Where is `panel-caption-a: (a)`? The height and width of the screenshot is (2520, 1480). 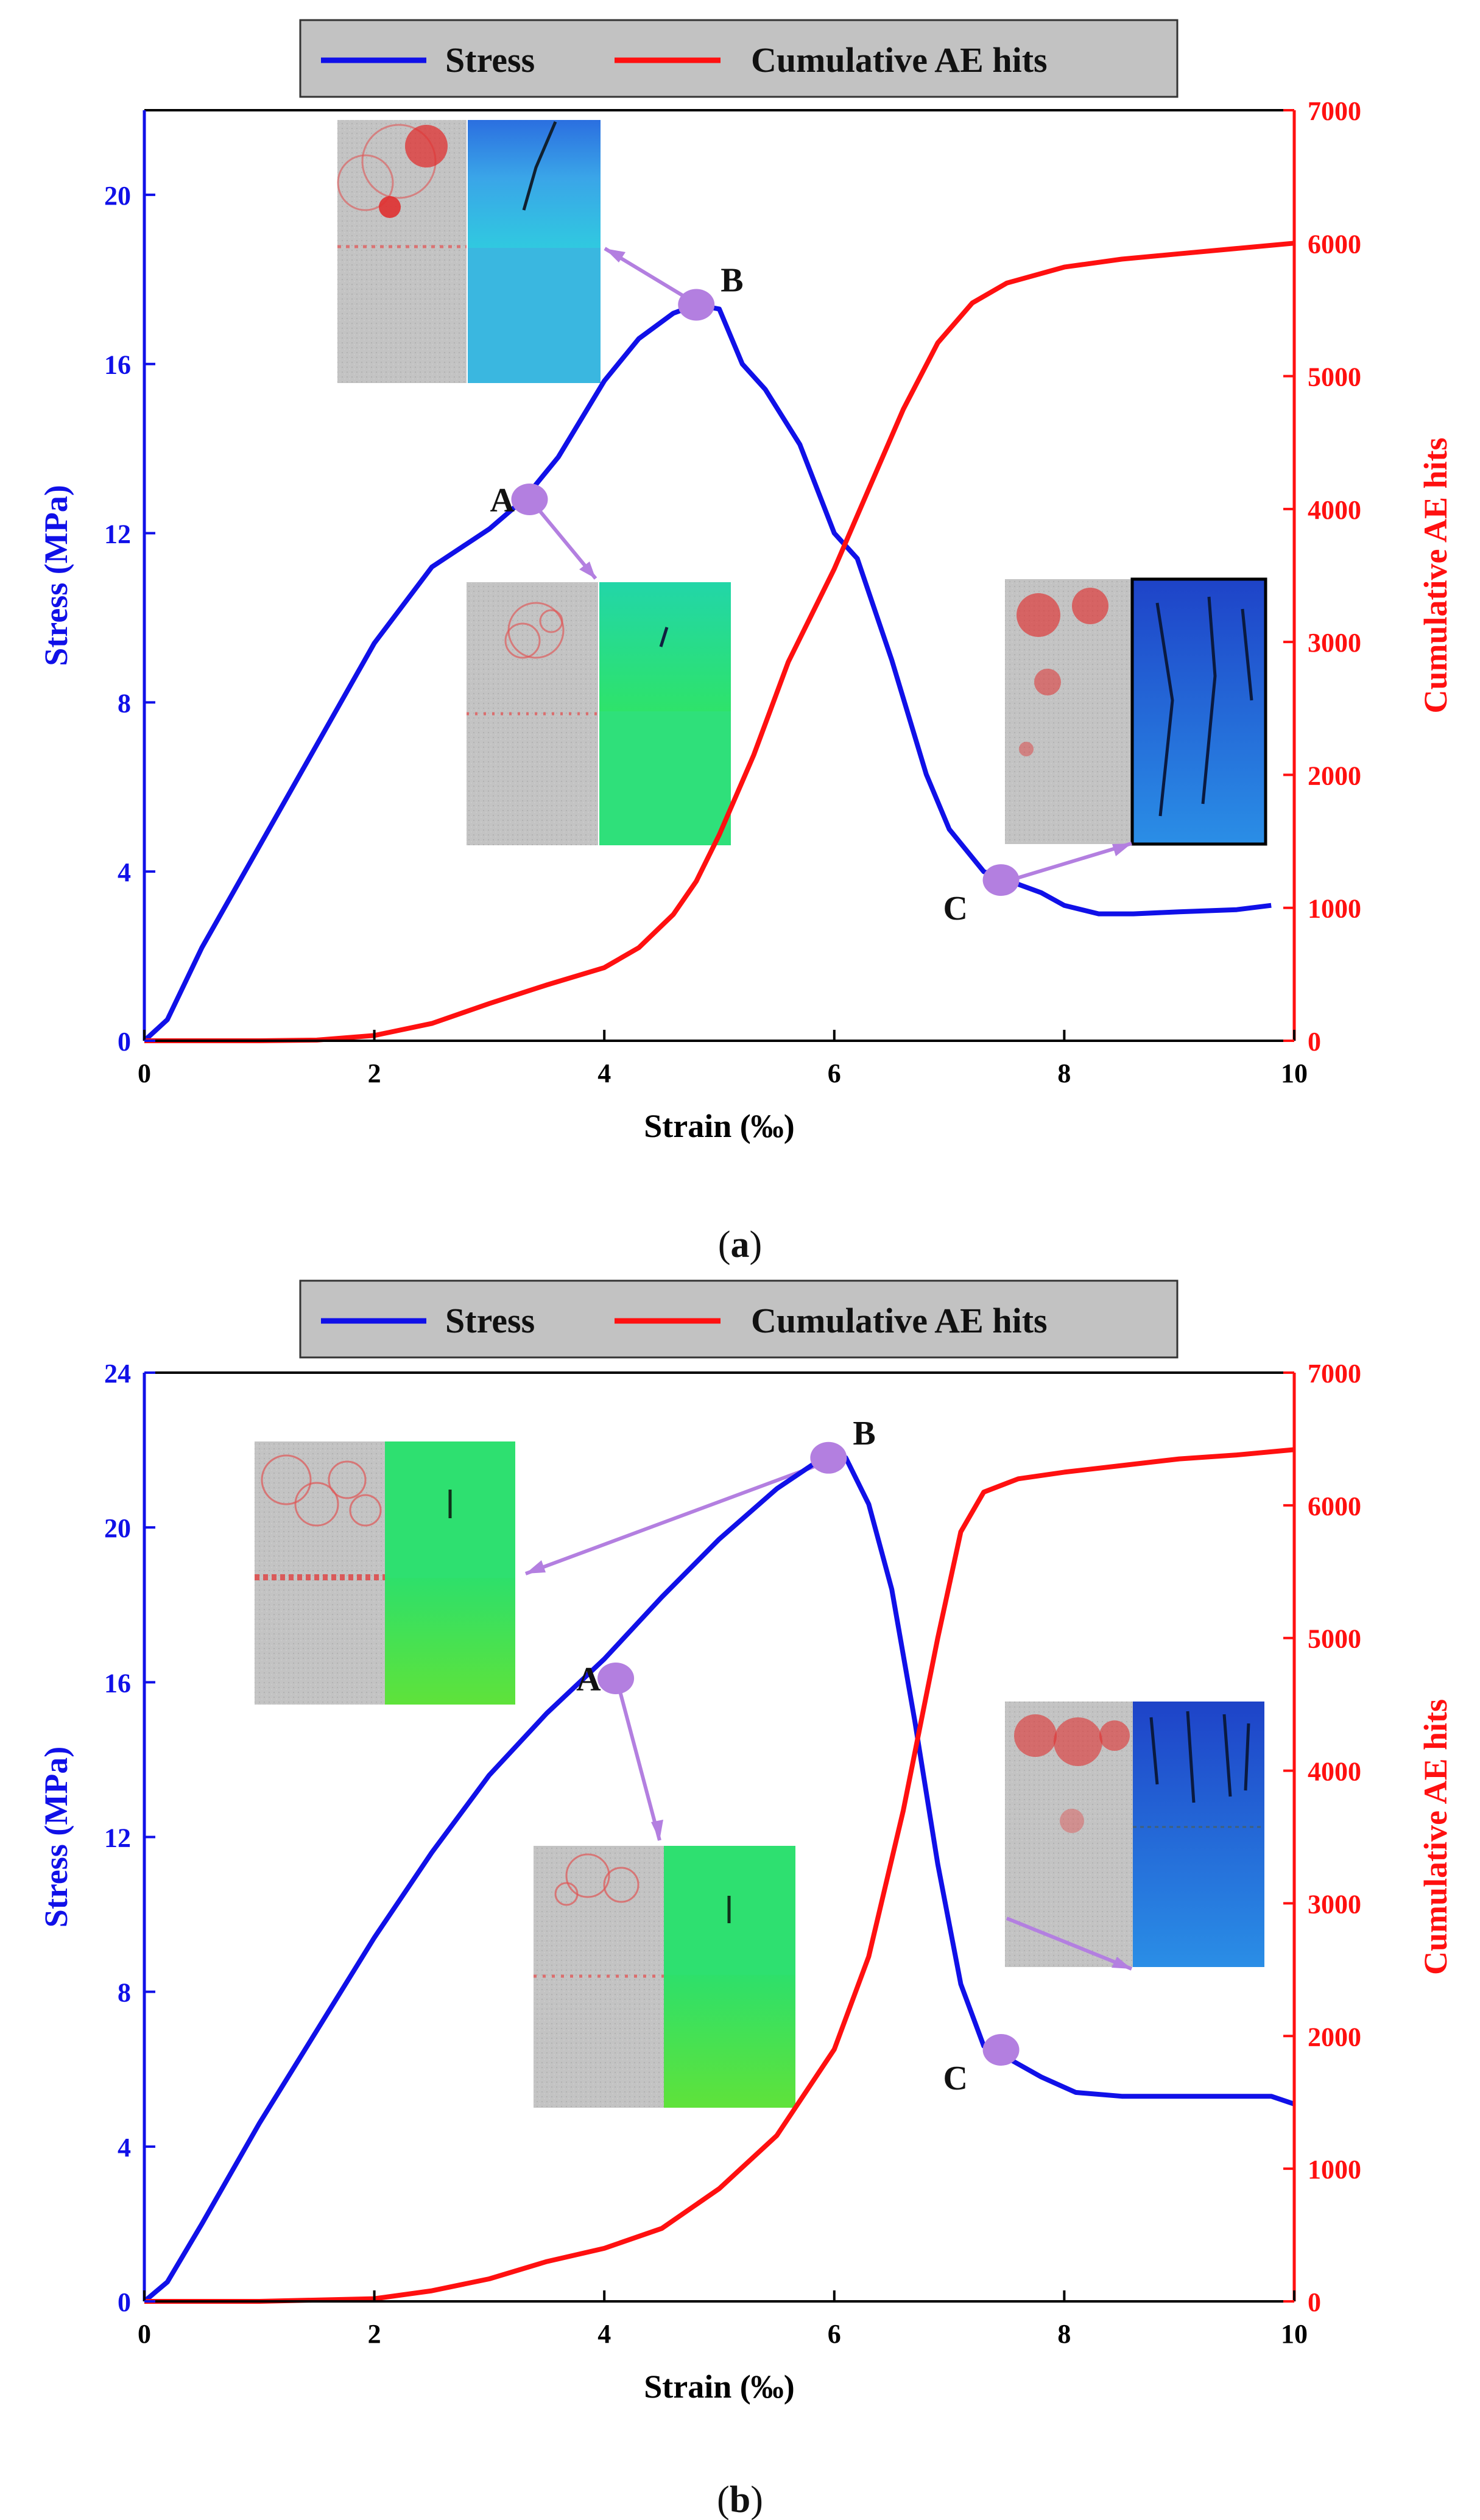 panel-caption-a: (a) is located at coordinates (740, 1244).